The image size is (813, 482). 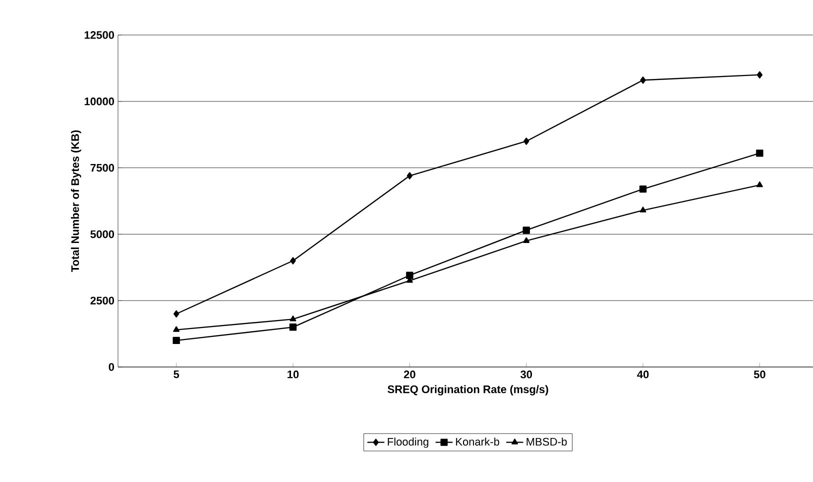 What do you see at coordinates (468, 390) in the screenshot?
I see `x-axis-title: SREQ Origination Rate (msg/s)` at bounding box center [468, 390].